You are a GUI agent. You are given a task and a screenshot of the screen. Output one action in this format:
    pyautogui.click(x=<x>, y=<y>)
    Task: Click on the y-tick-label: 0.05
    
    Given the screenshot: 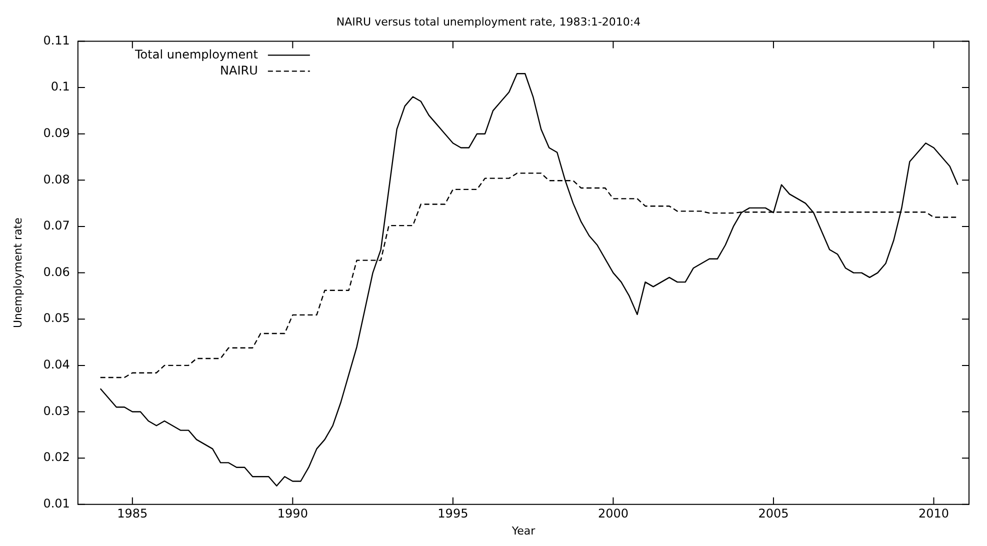 What is the action you would take?
    pyautogui.click(x=56, y=318)
    